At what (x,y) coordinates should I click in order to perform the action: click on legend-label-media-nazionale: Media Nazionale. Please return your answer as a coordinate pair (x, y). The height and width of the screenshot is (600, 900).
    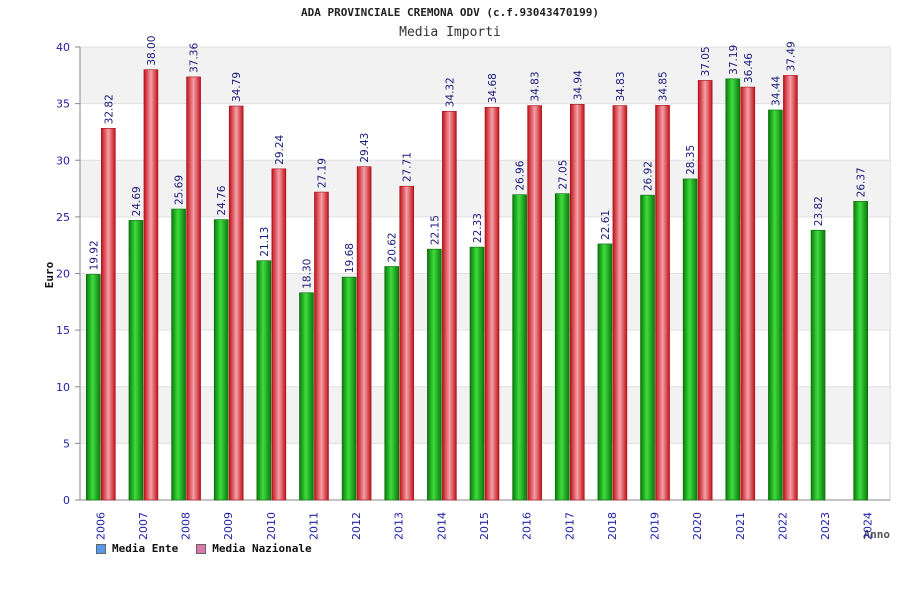
    Looking at the image, I should click on (262, 548).